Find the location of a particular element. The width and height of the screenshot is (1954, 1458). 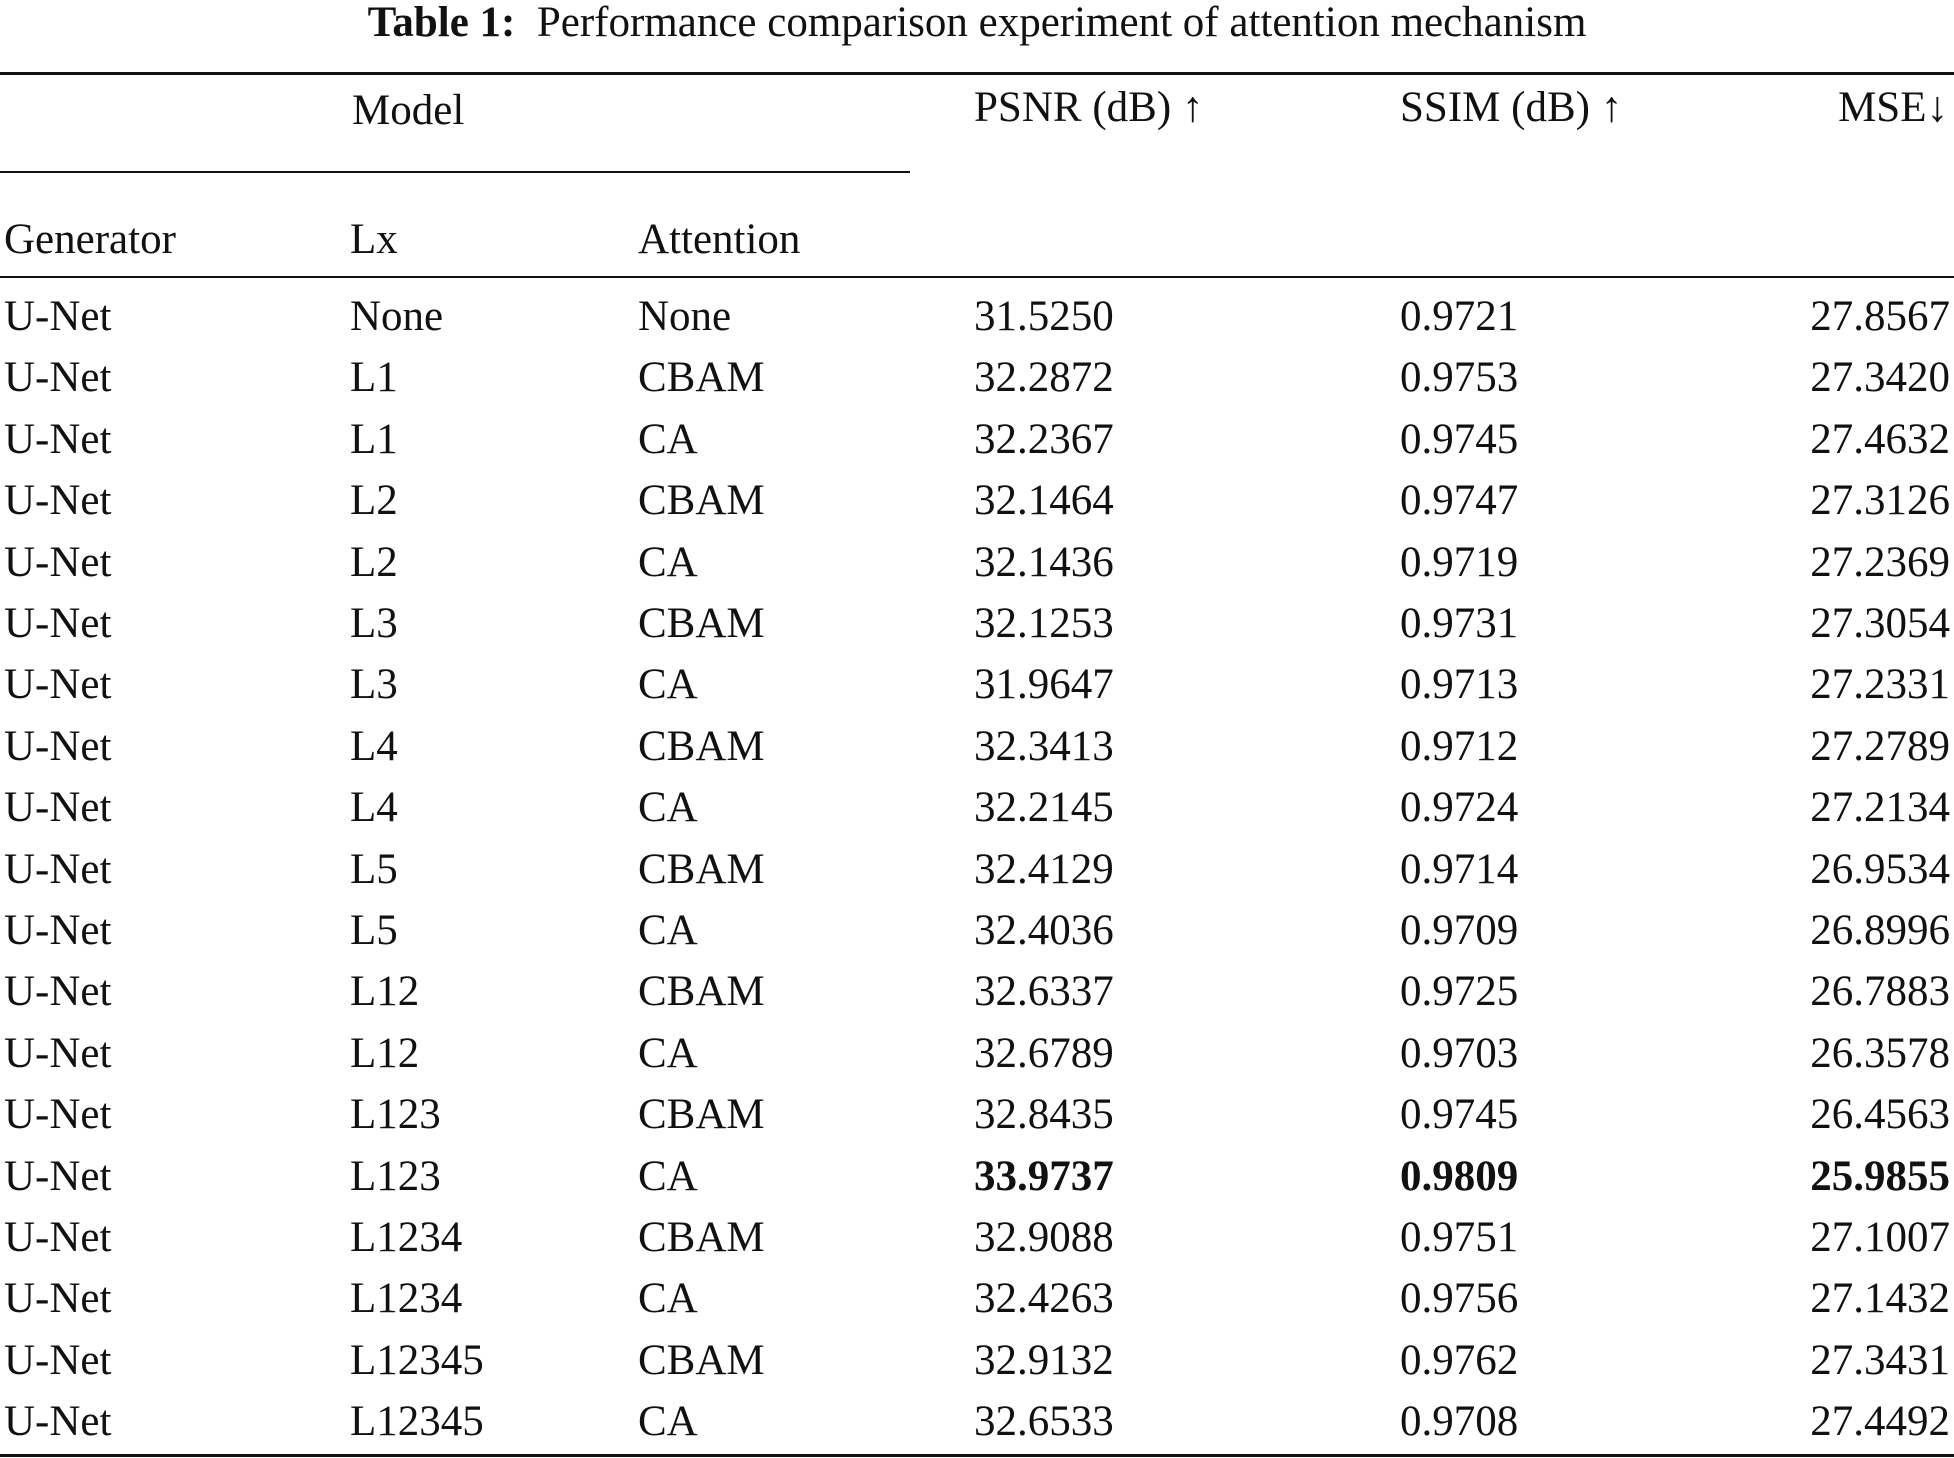

cell-lx: L1234 is located at coordinates (406, 1237).